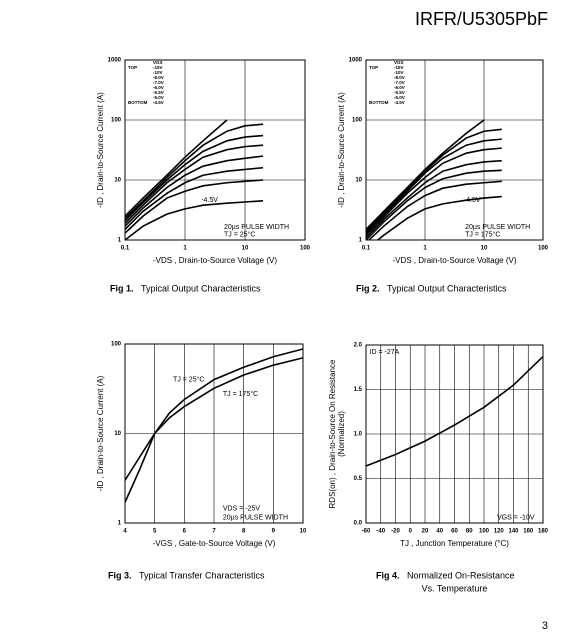 This screenshot has width=581, height=636. What do you see at coordinates (158, 87) in the screenshot?
I see `legend-entry: -6.0V` at bounding box center [158, 87].